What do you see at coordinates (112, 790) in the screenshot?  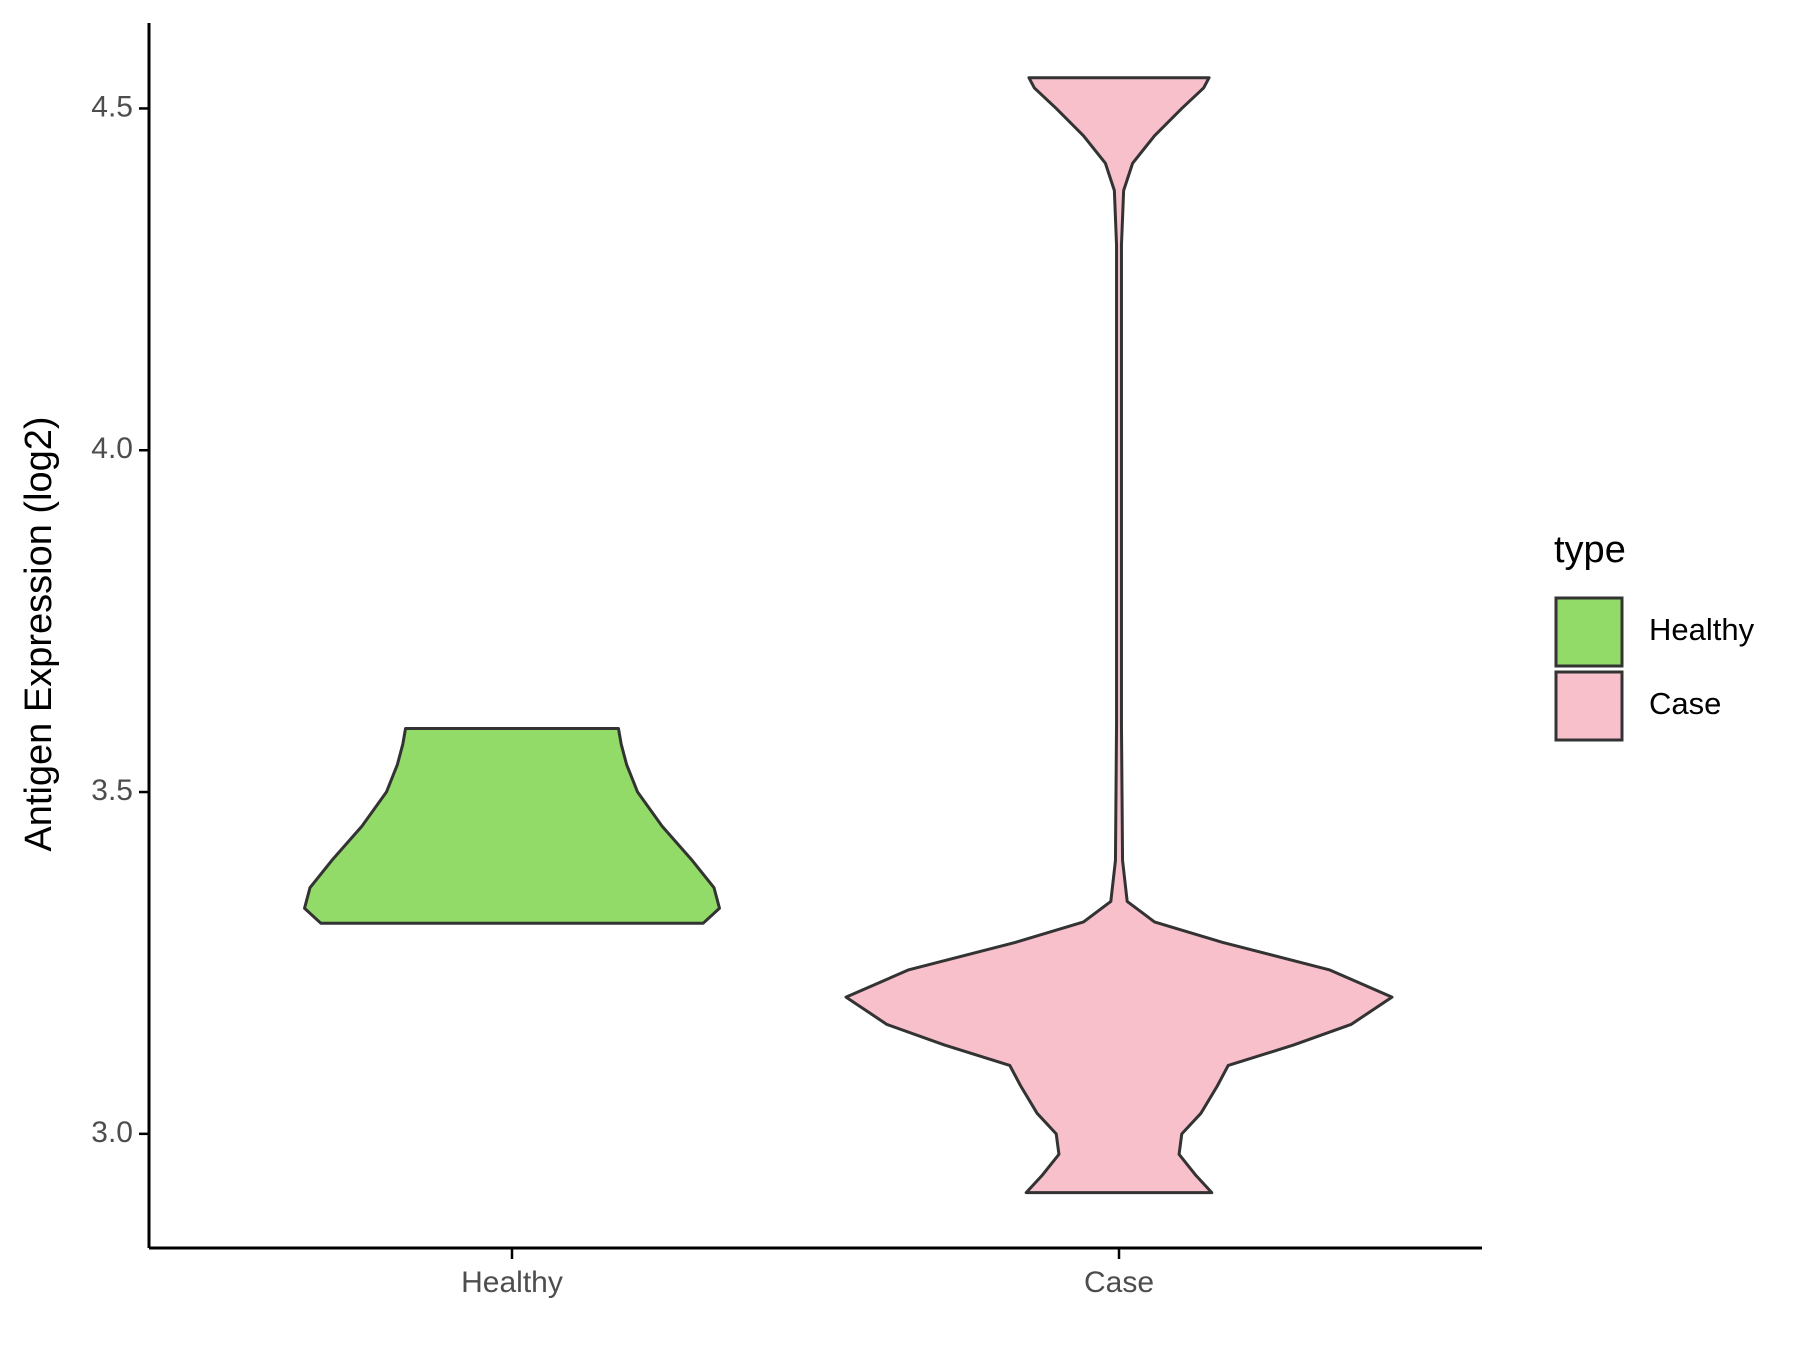 I see `y-tick-label: 3.5` at bounding box center [112, 790].